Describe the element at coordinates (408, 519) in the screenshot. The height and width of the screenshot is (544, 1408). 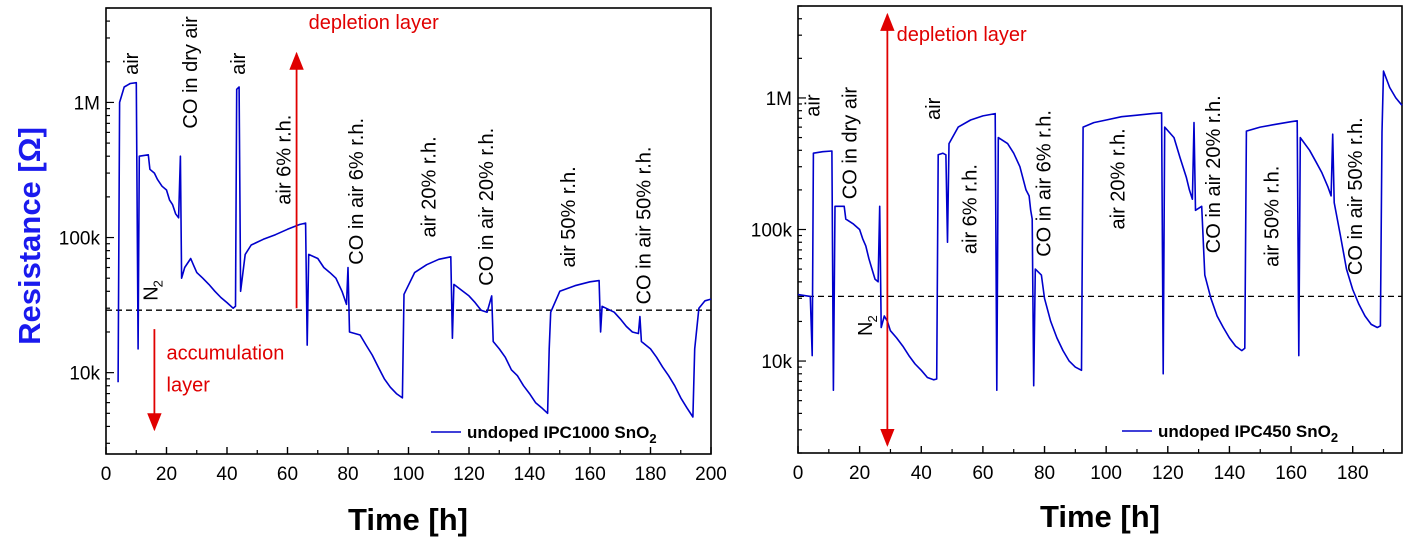
I see `x-axis-label-left: Time [h]` at that location.